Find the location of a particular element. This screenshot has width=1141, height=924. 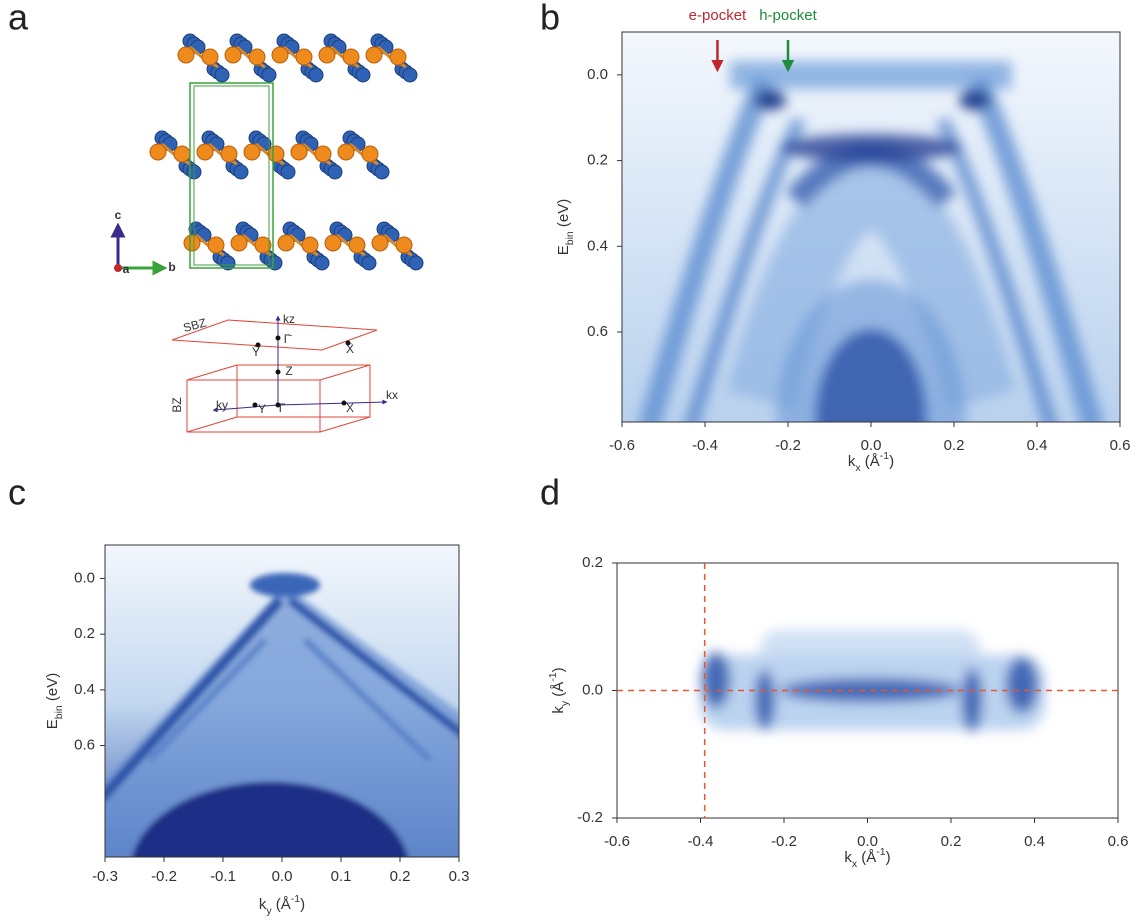

x-axis-label: kx (Å-1) is located at coordinates (871, 462).